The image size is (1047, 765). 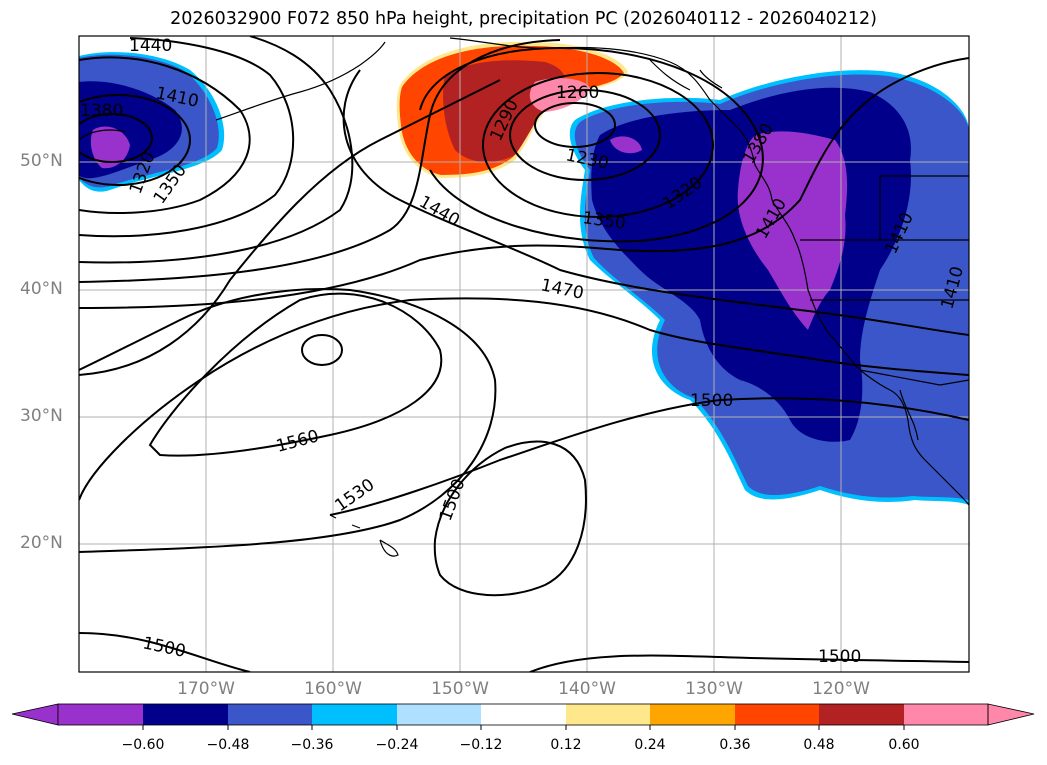 I want to click on lon-label-120w: 120°W, so click(x=841, y=689).